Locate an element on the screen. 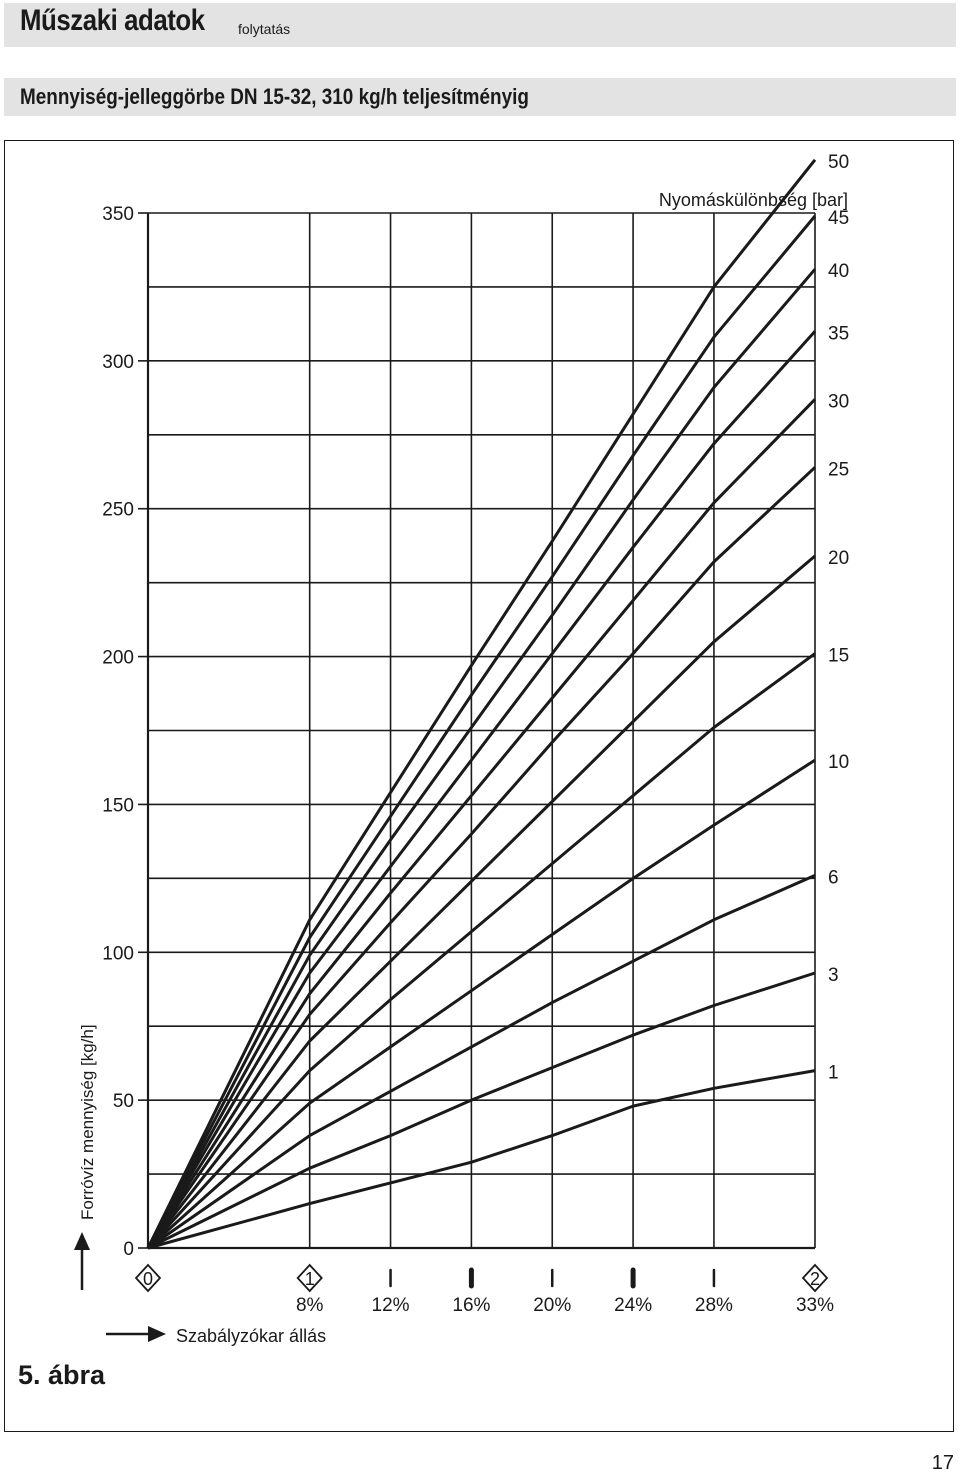 The height and width of the screenshot is (1476, 960). x-tick-label: 33% is located at coordinates (815, 1305).